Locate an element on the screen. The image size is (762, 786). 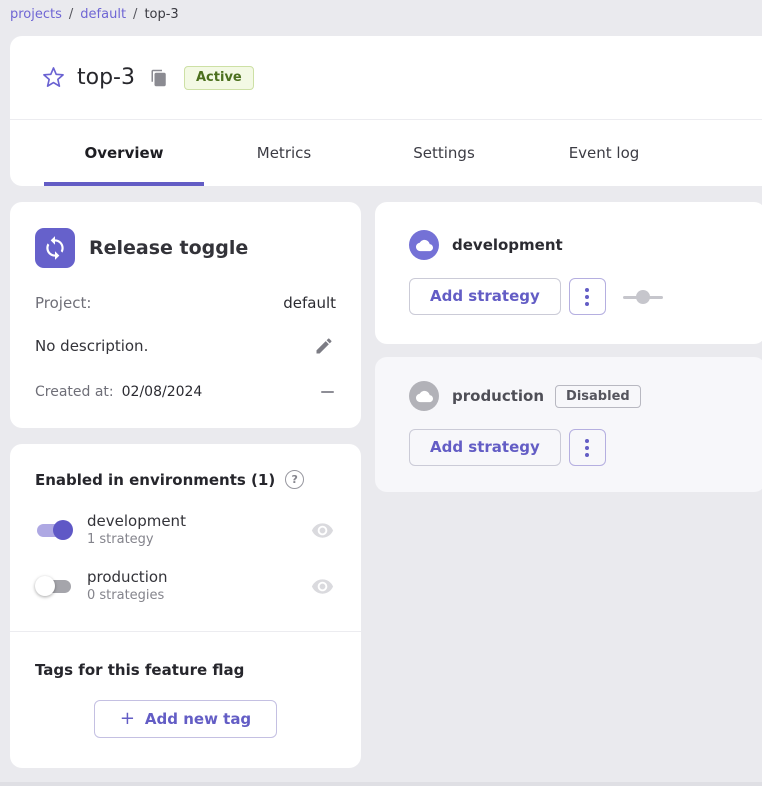
copy-name-button is located at coordinates (159, 78).